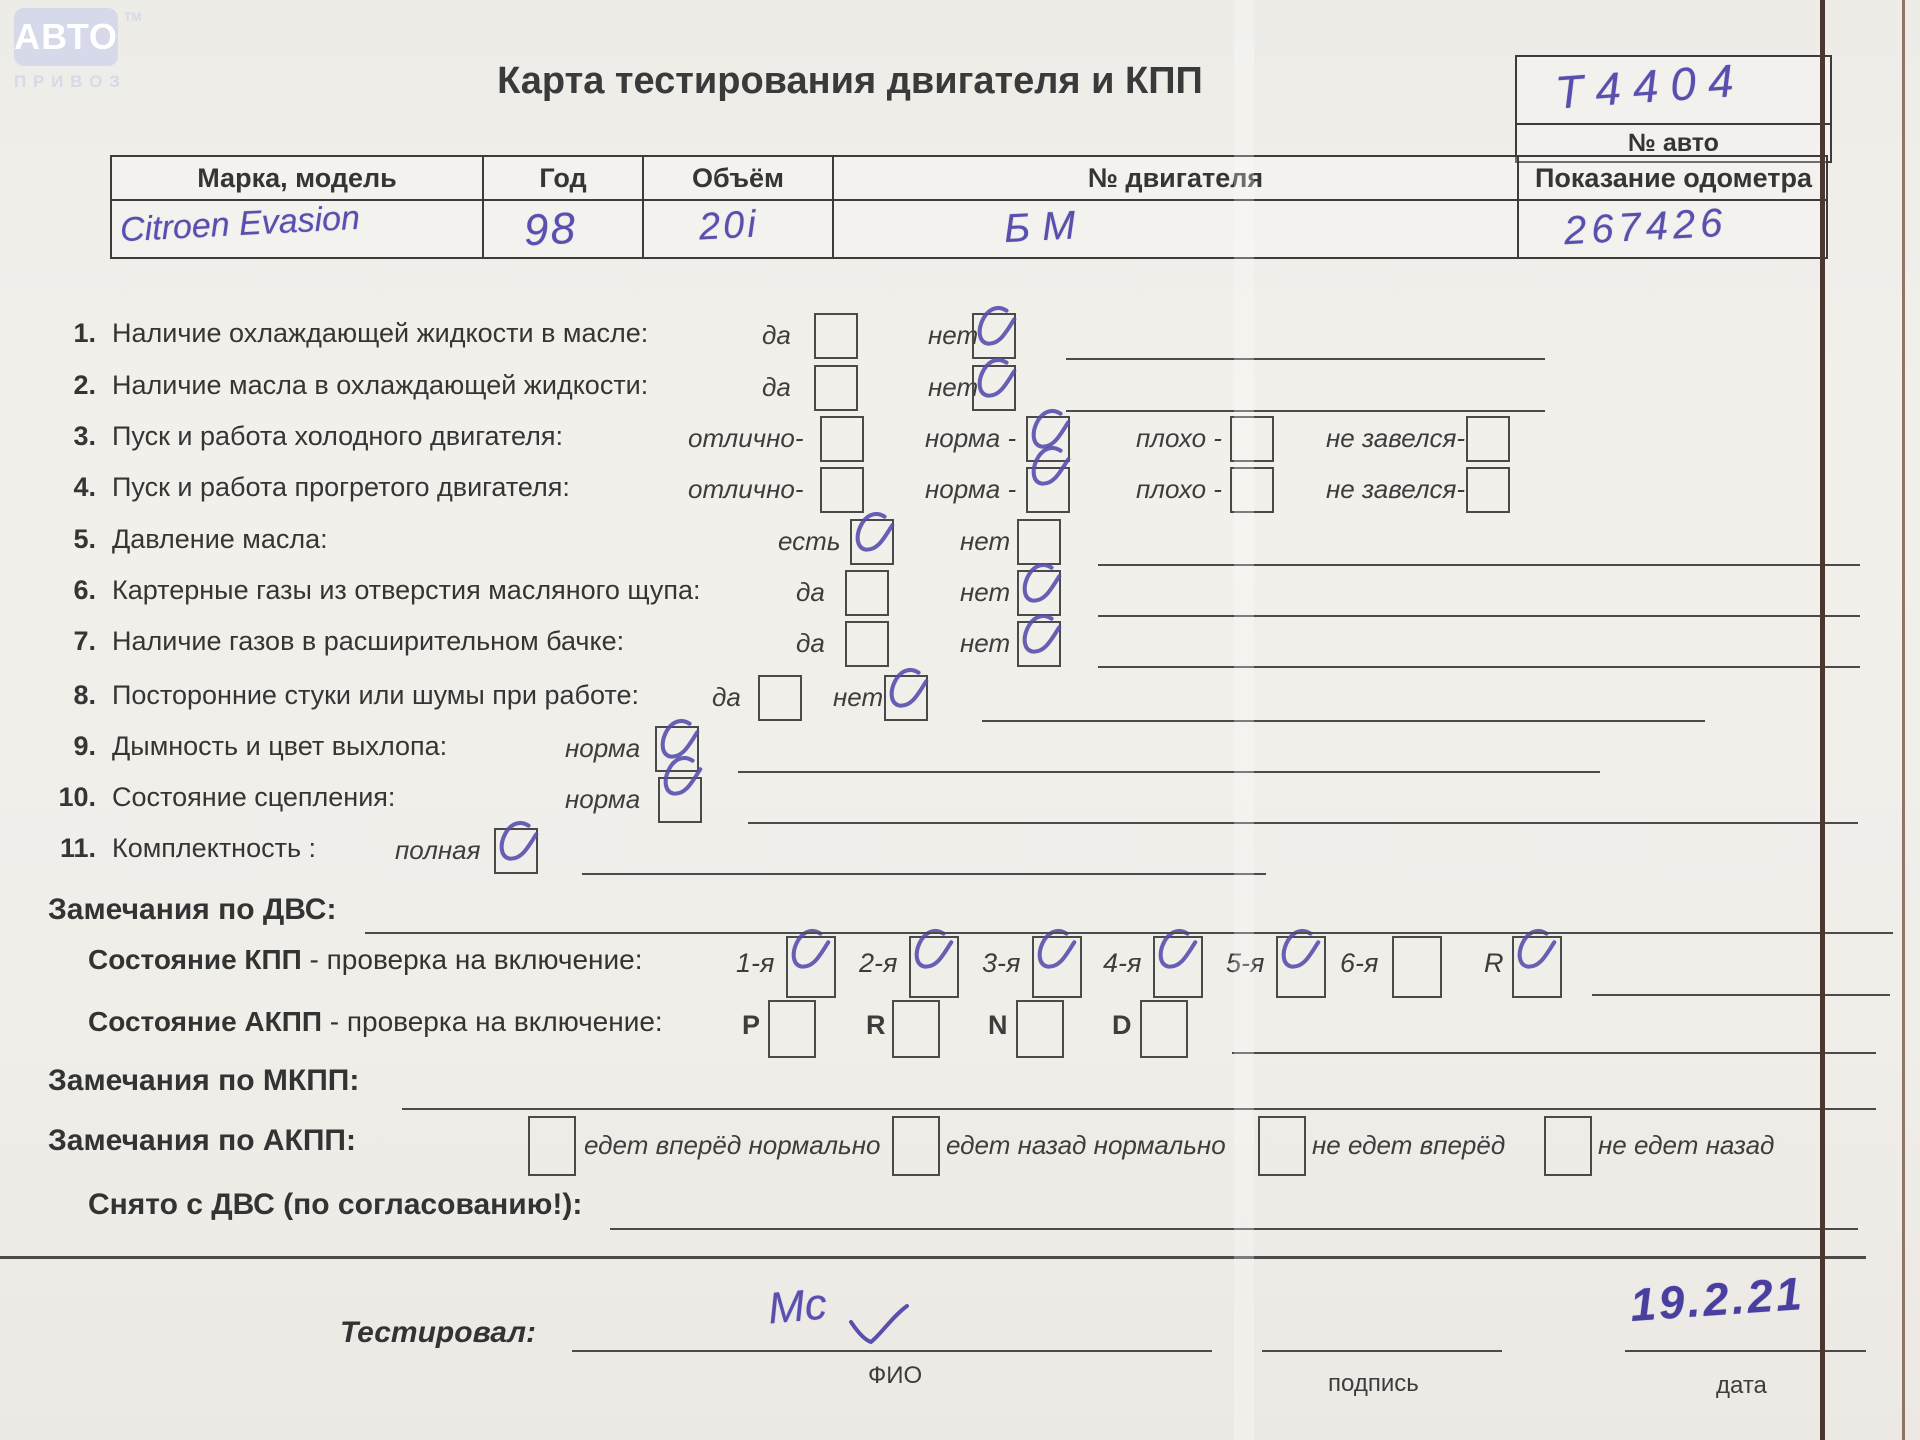 This screenshot has width=1920, height=1440. Describe the element at coordinates (1086, 1145) in the screenshot. I see `akpp-remark-option-2-label: едет назад нормально` at that location.